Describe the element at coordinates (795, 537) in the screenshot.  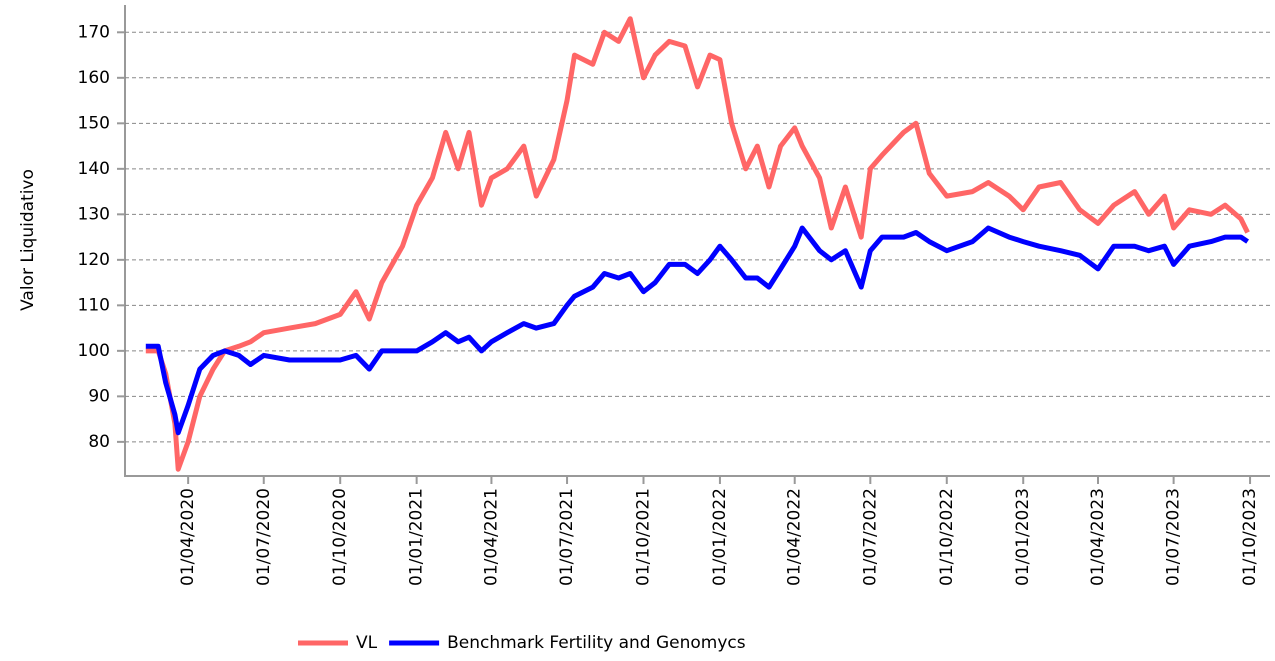
I see `x-tick-label: 01/04/2022` at that location.